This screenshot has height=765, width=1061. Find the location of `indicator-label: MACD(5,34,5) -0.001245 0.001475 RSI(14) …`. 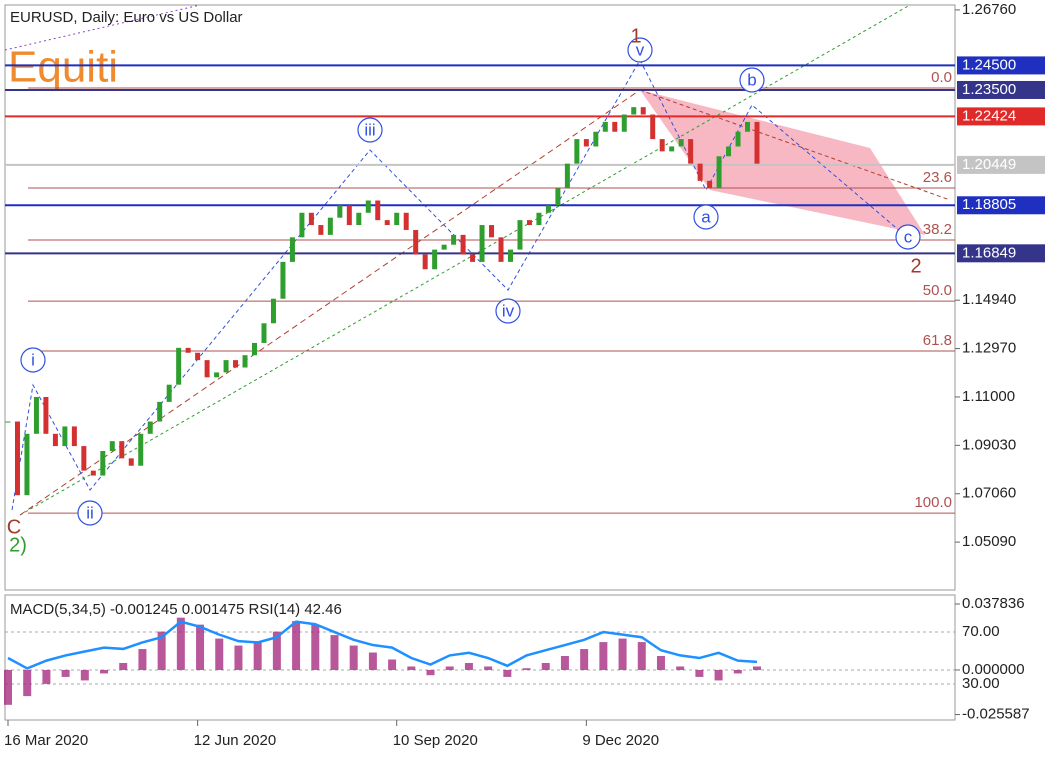

indicator-label: MACD(5,34,5) -0.001245 0.001475 RSI(14) … is located at coordinates (176, 609).